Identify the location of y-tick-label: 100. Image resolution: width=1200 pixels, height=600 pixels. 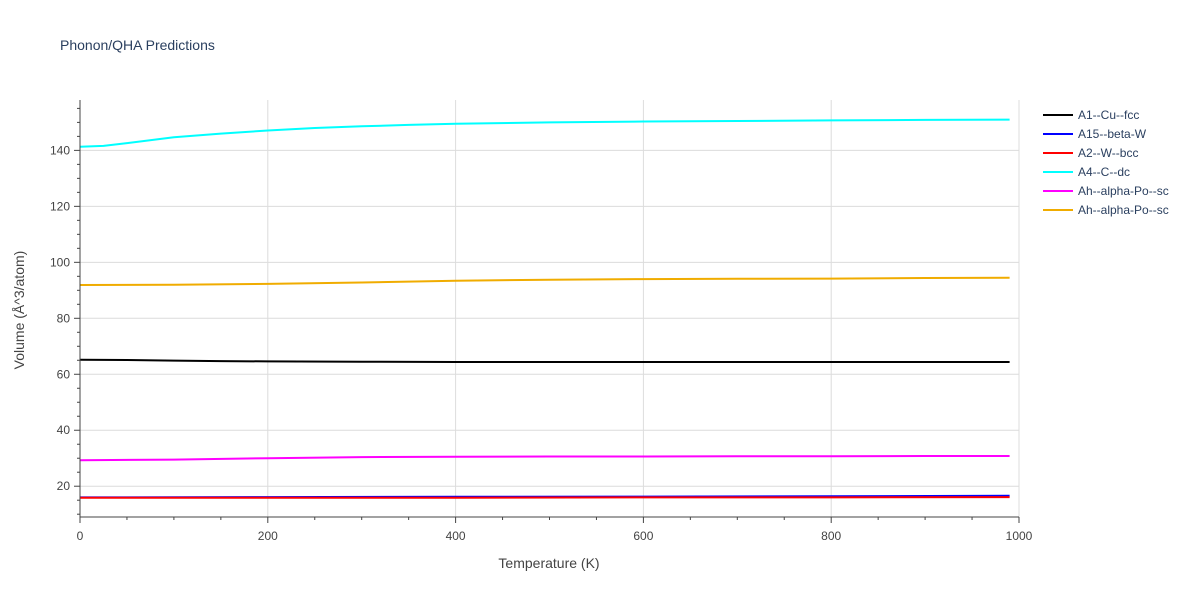
(60, 262).